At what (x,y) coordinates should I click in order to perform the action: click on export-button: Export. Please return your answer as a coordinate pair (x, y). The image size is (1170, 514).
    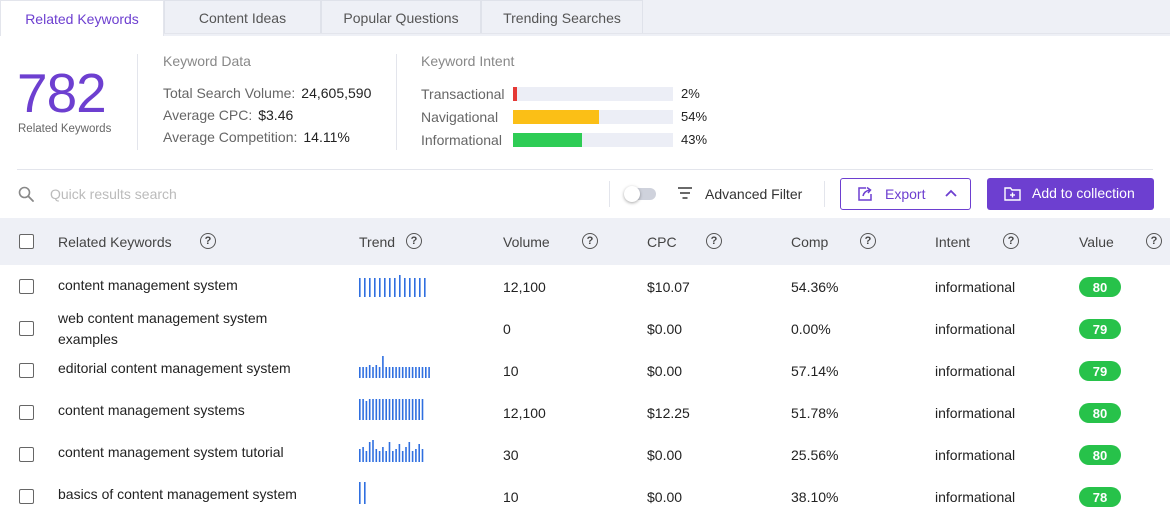
    Looking at the image, I should click on (905, 194).